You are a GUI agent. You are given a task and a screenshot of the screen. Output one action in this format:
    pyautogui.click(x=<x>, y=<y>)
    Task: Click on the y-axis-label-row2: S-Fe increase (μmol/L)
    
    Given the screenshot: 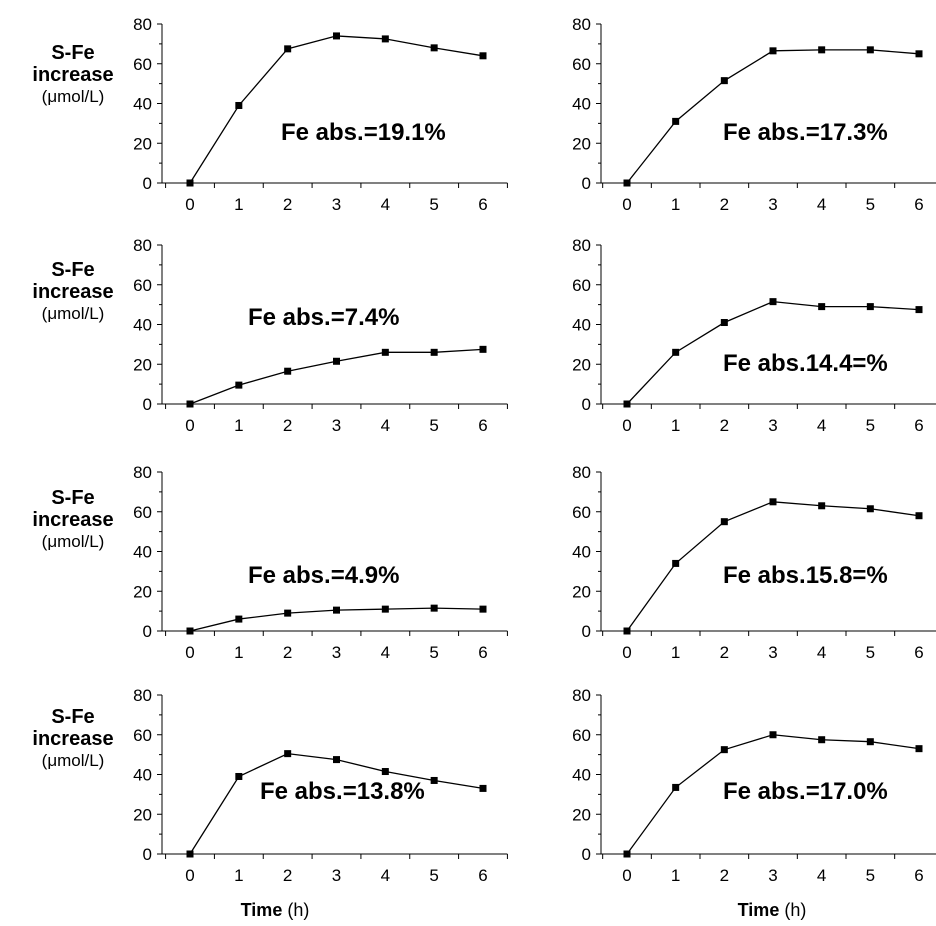 What is the action you would take?
    pyautogui.click(x=73, y=291)
    